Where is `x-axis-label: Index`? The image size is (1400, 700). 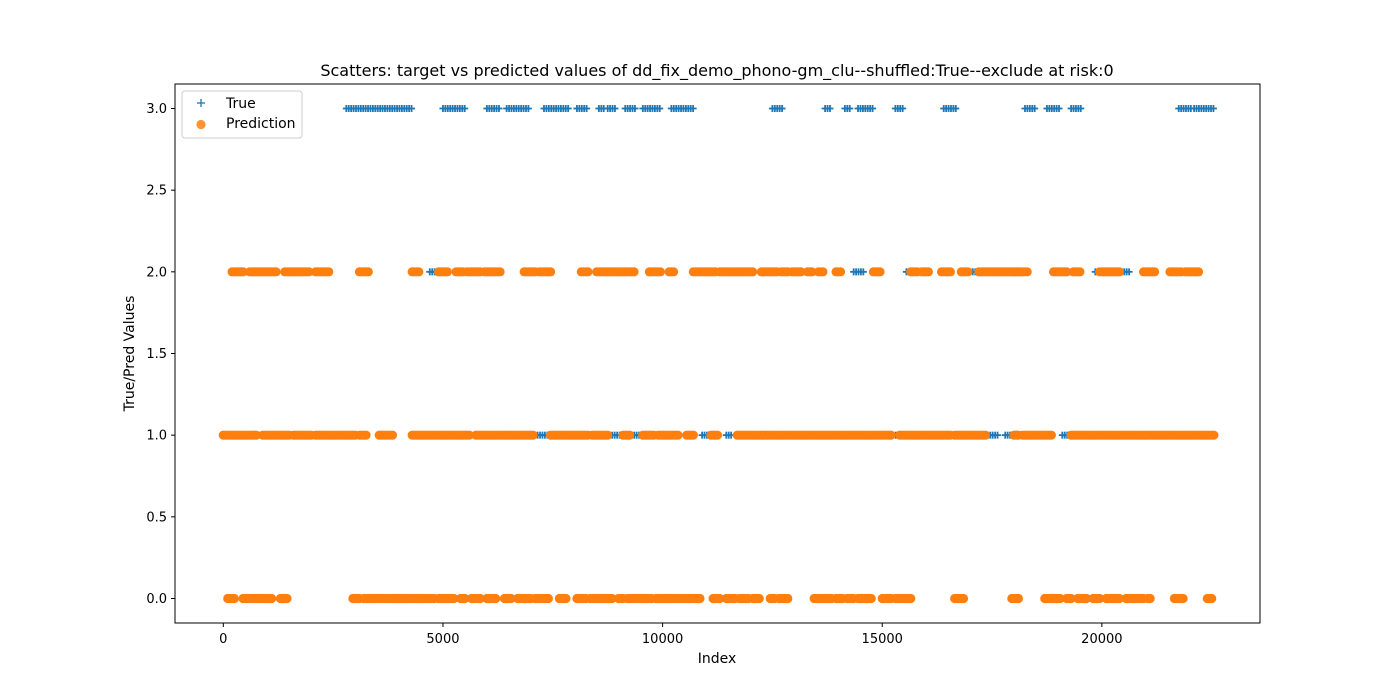 x-axis-label: Index is located at coordinates (717, 659).